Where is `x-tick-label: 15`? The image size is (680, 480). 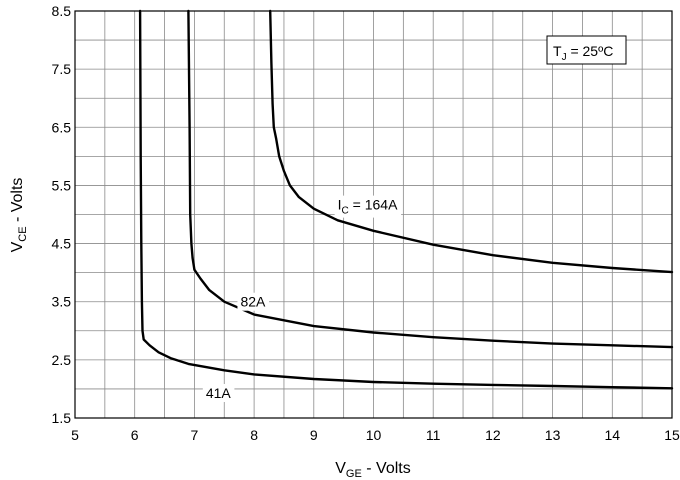 x-tick-label: 15 is located at coordinates (672, 435).